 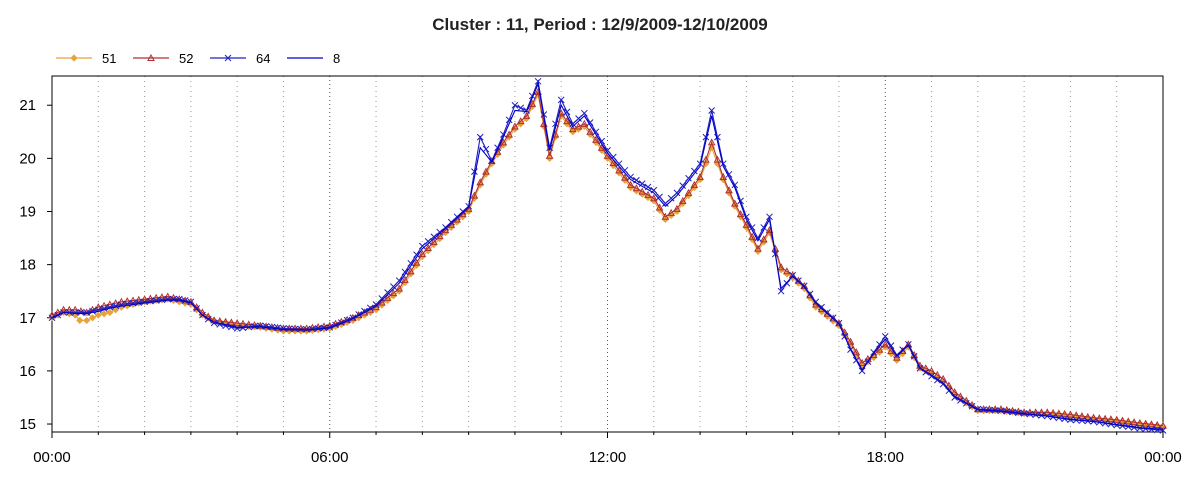 What do you see at coordinates (885, 457) in the screenshot?
I see `x-tick-label: 18:00` at bounding box center [885, 457].